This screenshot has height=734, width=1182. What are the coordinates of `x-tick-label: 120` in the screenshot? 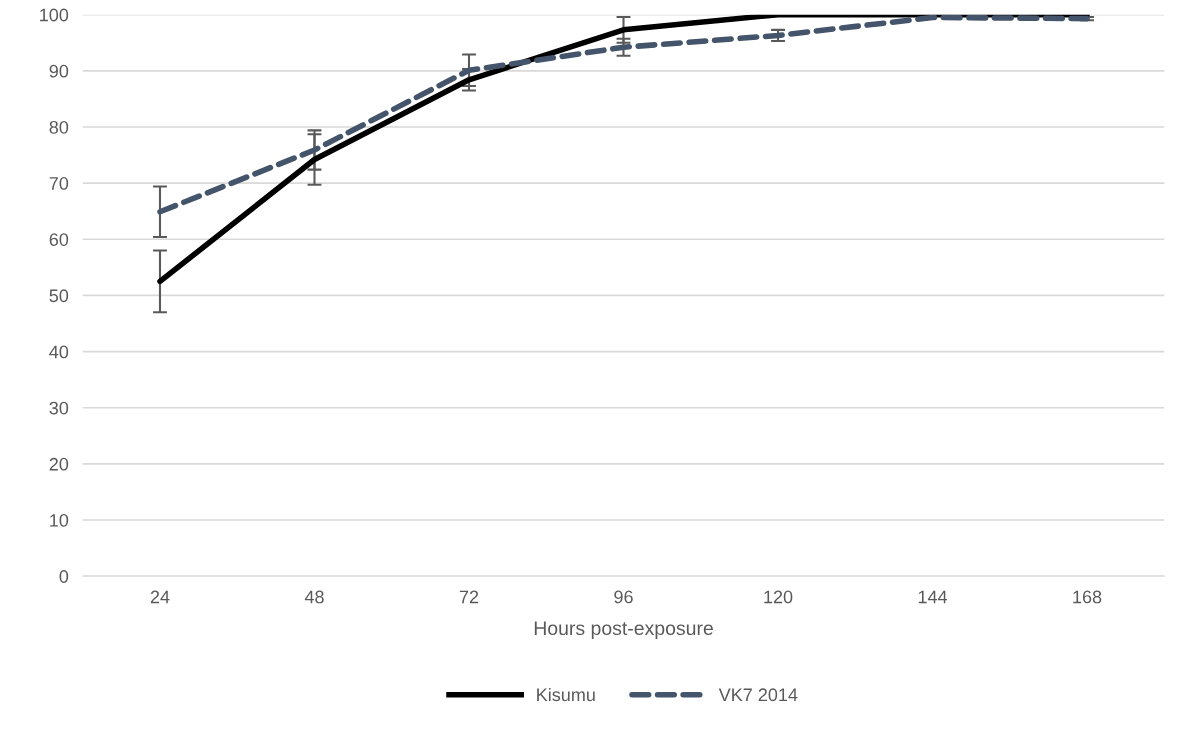 It's located at (778, 597).